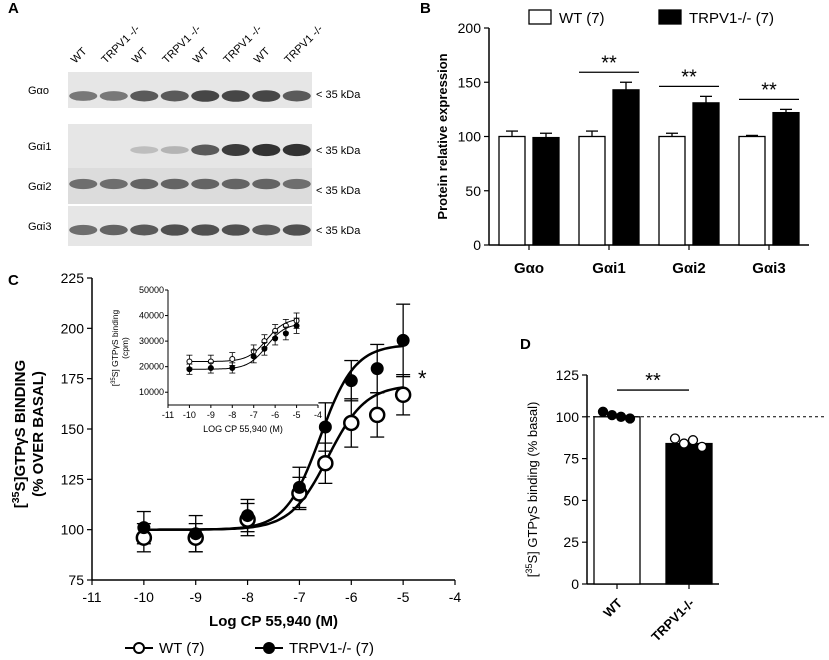  I want to click on y-tick-label: 225, so click(73, 278).